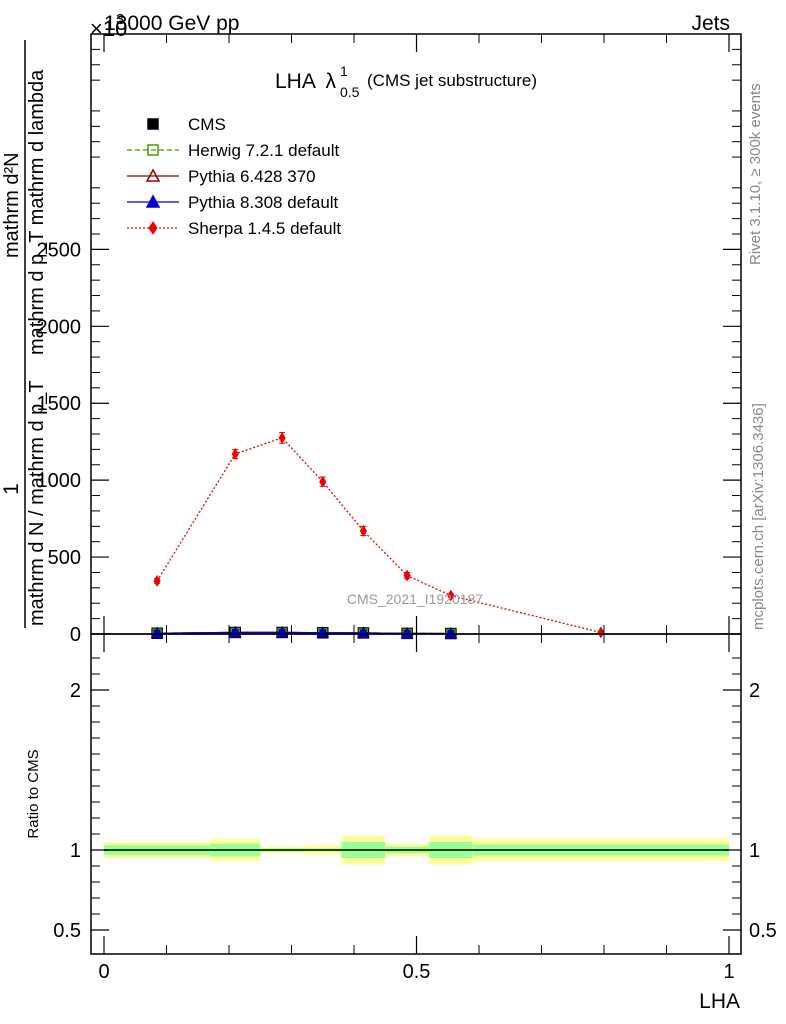 The image size is (786, 1024). Describe the element at coordinates (263, 202) in the screenshot. I see `legend-label: Pythia 8.308 default` at that location.